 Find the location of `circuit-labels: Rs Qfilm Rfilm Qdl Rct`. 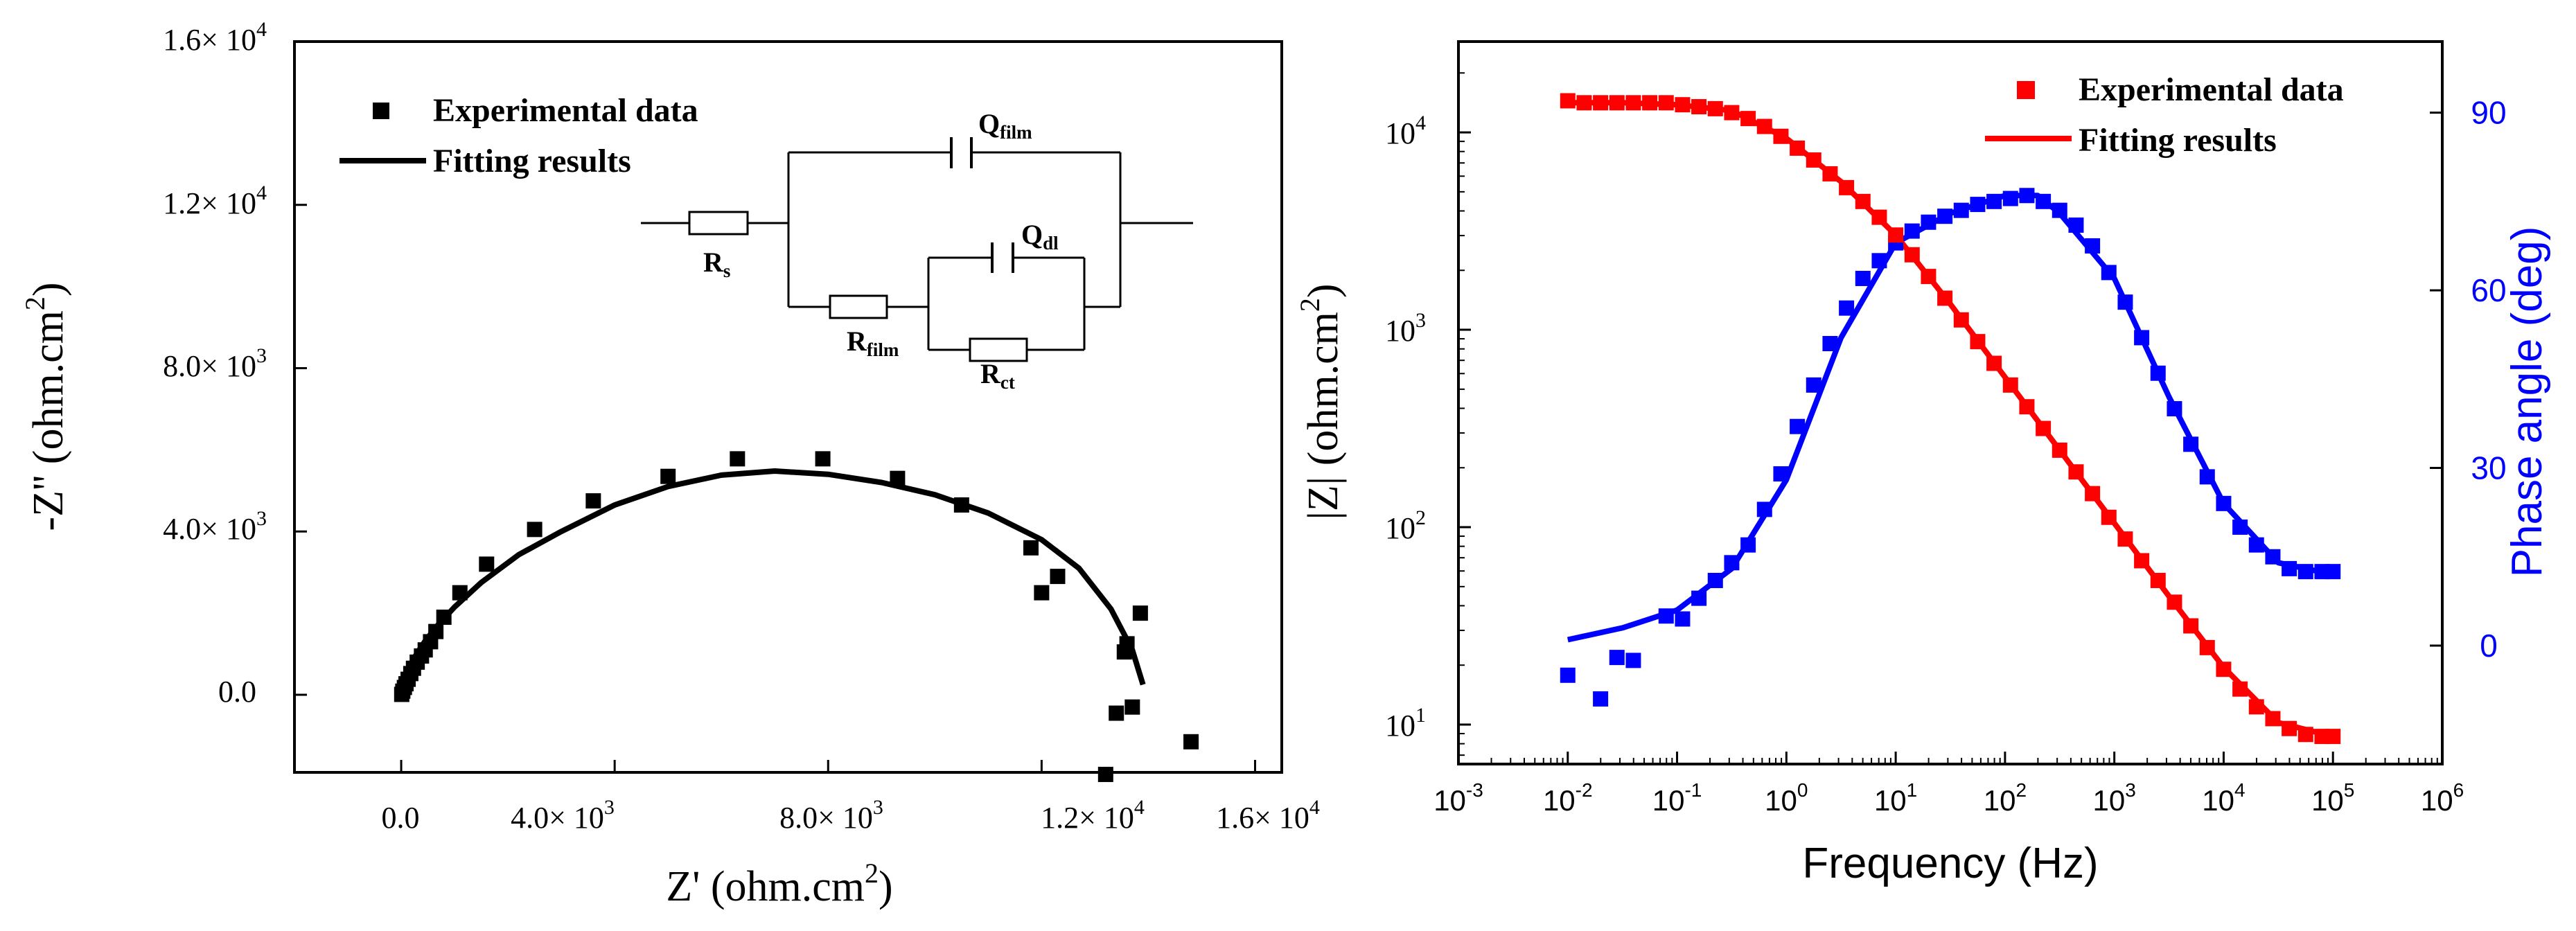

circuit-labels: Rs Qfilm Rfilm Qdl Rct is located at coordinates (881, 250).